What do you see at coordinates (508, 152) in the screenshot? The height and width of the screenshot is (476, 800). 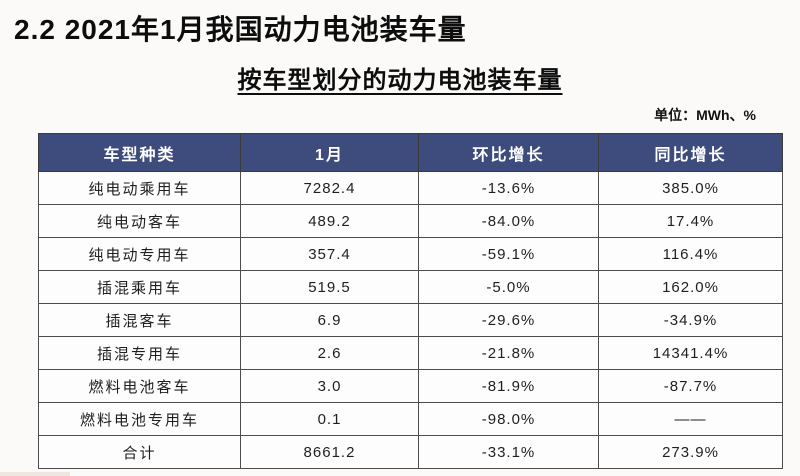 I see `column-header-mom-growth: 环比增长` at bounding box center [508, 152].